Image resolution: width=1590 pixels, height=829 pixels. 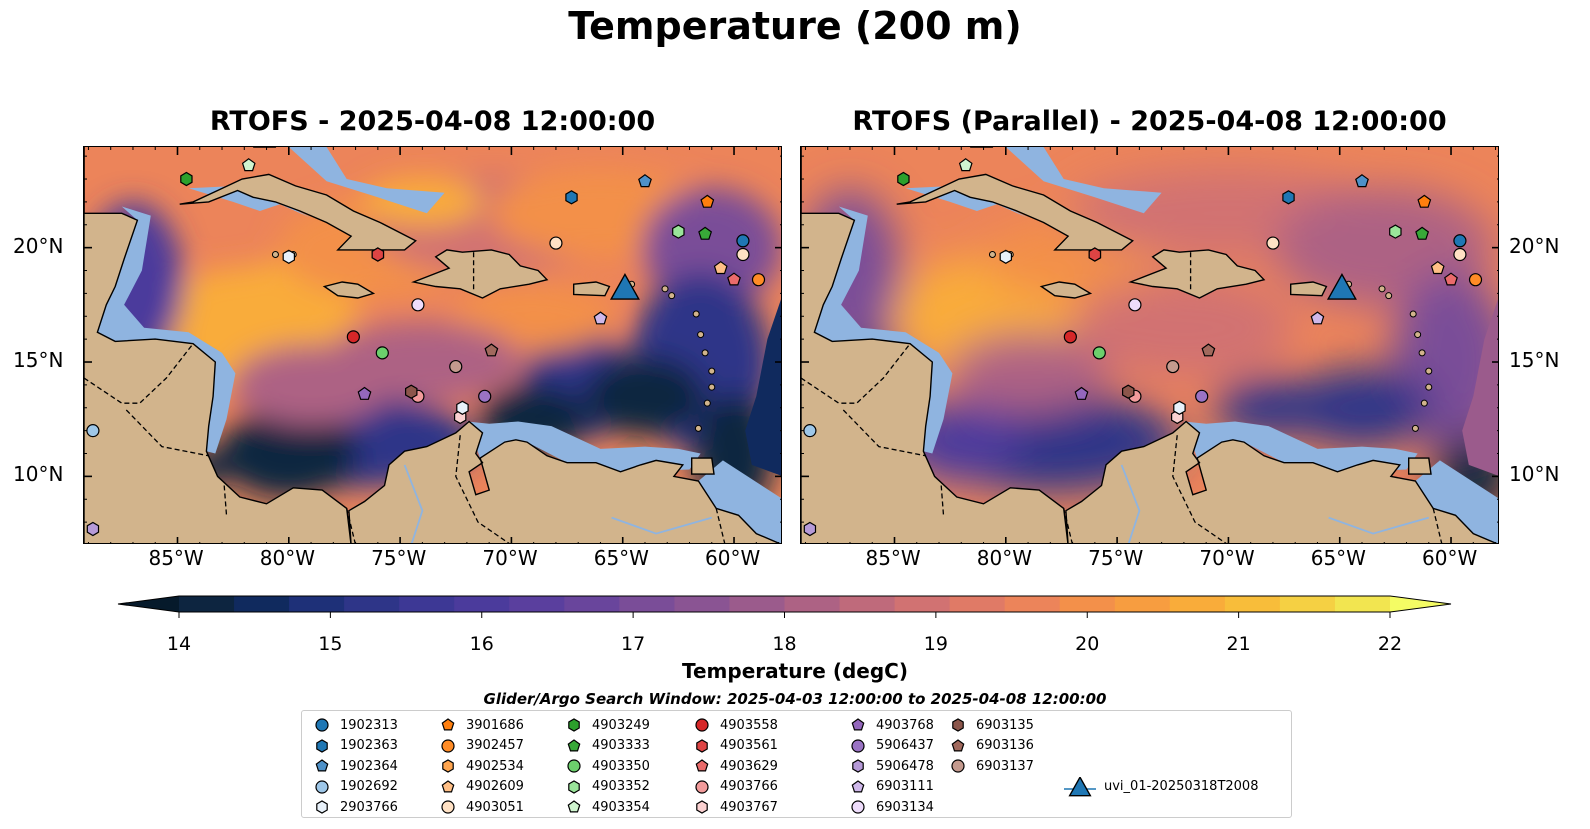 I want to click on float-marker-1902313-right, so click(x=1460, y=241).